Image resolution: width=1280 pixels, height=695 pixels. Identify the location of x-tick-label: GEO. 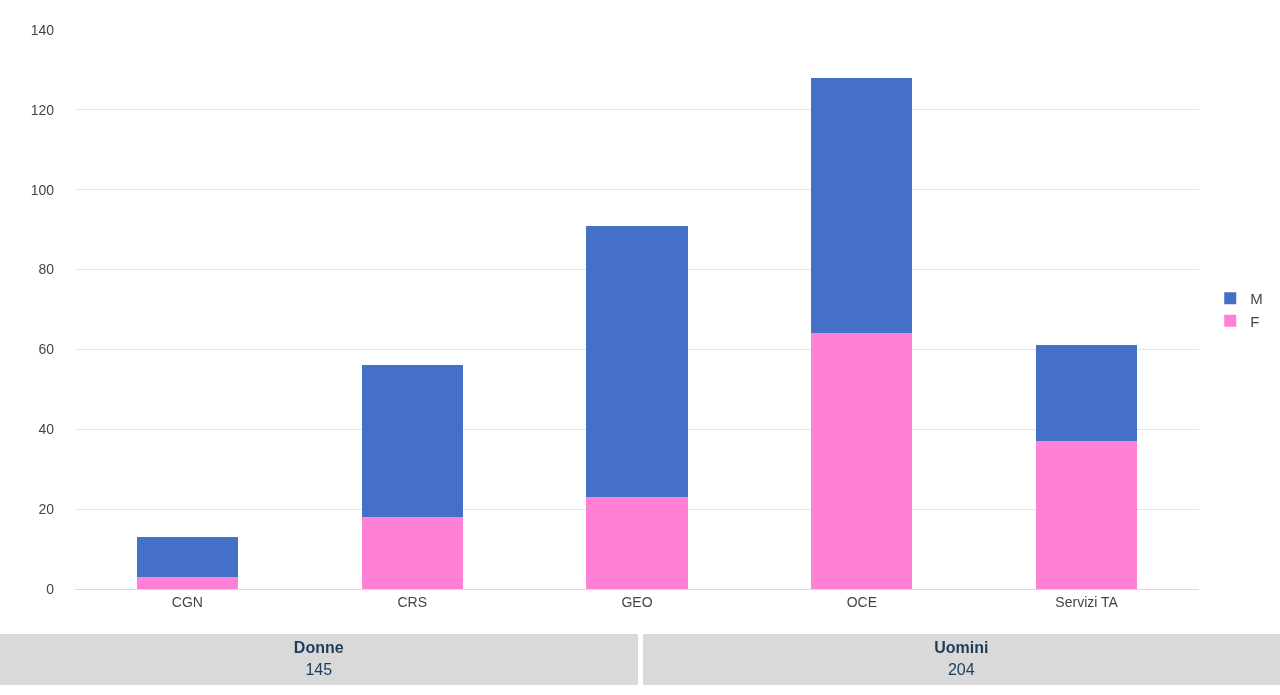
(637, 601).